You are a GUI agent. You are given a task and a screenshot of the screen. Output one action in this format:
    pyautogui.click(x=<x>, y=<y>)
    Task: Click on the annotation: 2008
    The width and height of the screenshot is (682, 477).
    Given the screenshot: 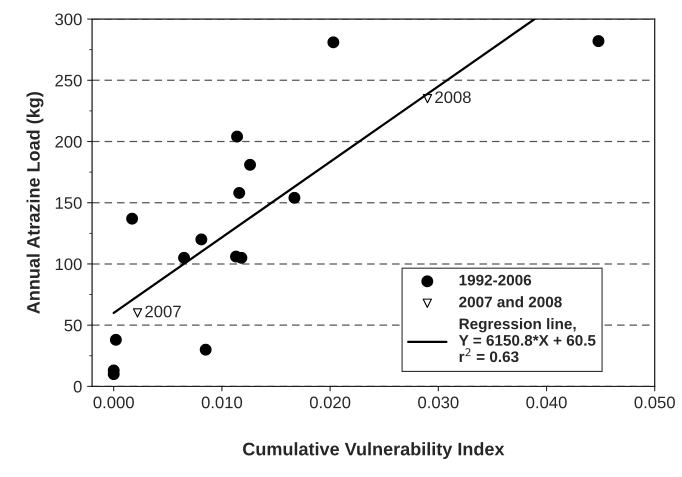 What is the action you would take?
    pyautogui.click(x=453, y=97)
    